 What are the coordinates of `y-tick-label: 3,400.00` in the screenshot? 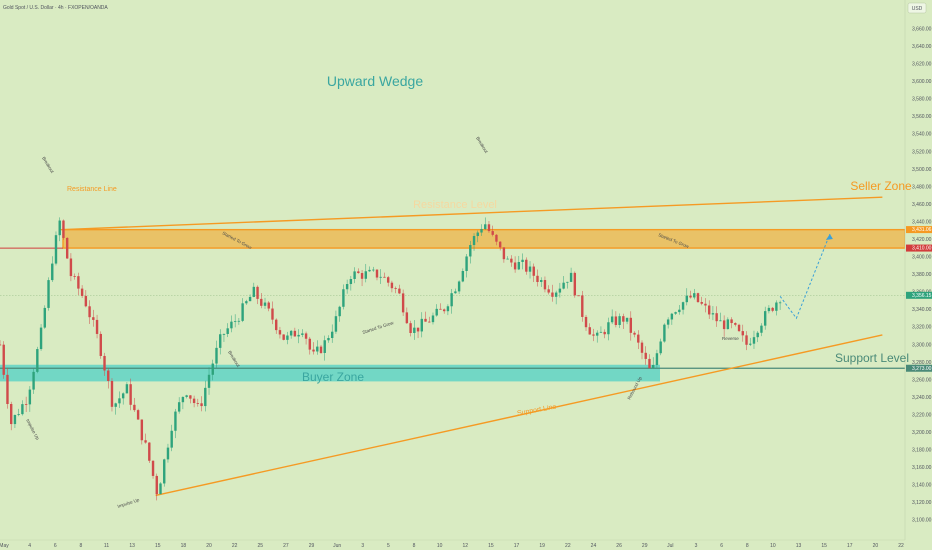 It's located at (922, 258).